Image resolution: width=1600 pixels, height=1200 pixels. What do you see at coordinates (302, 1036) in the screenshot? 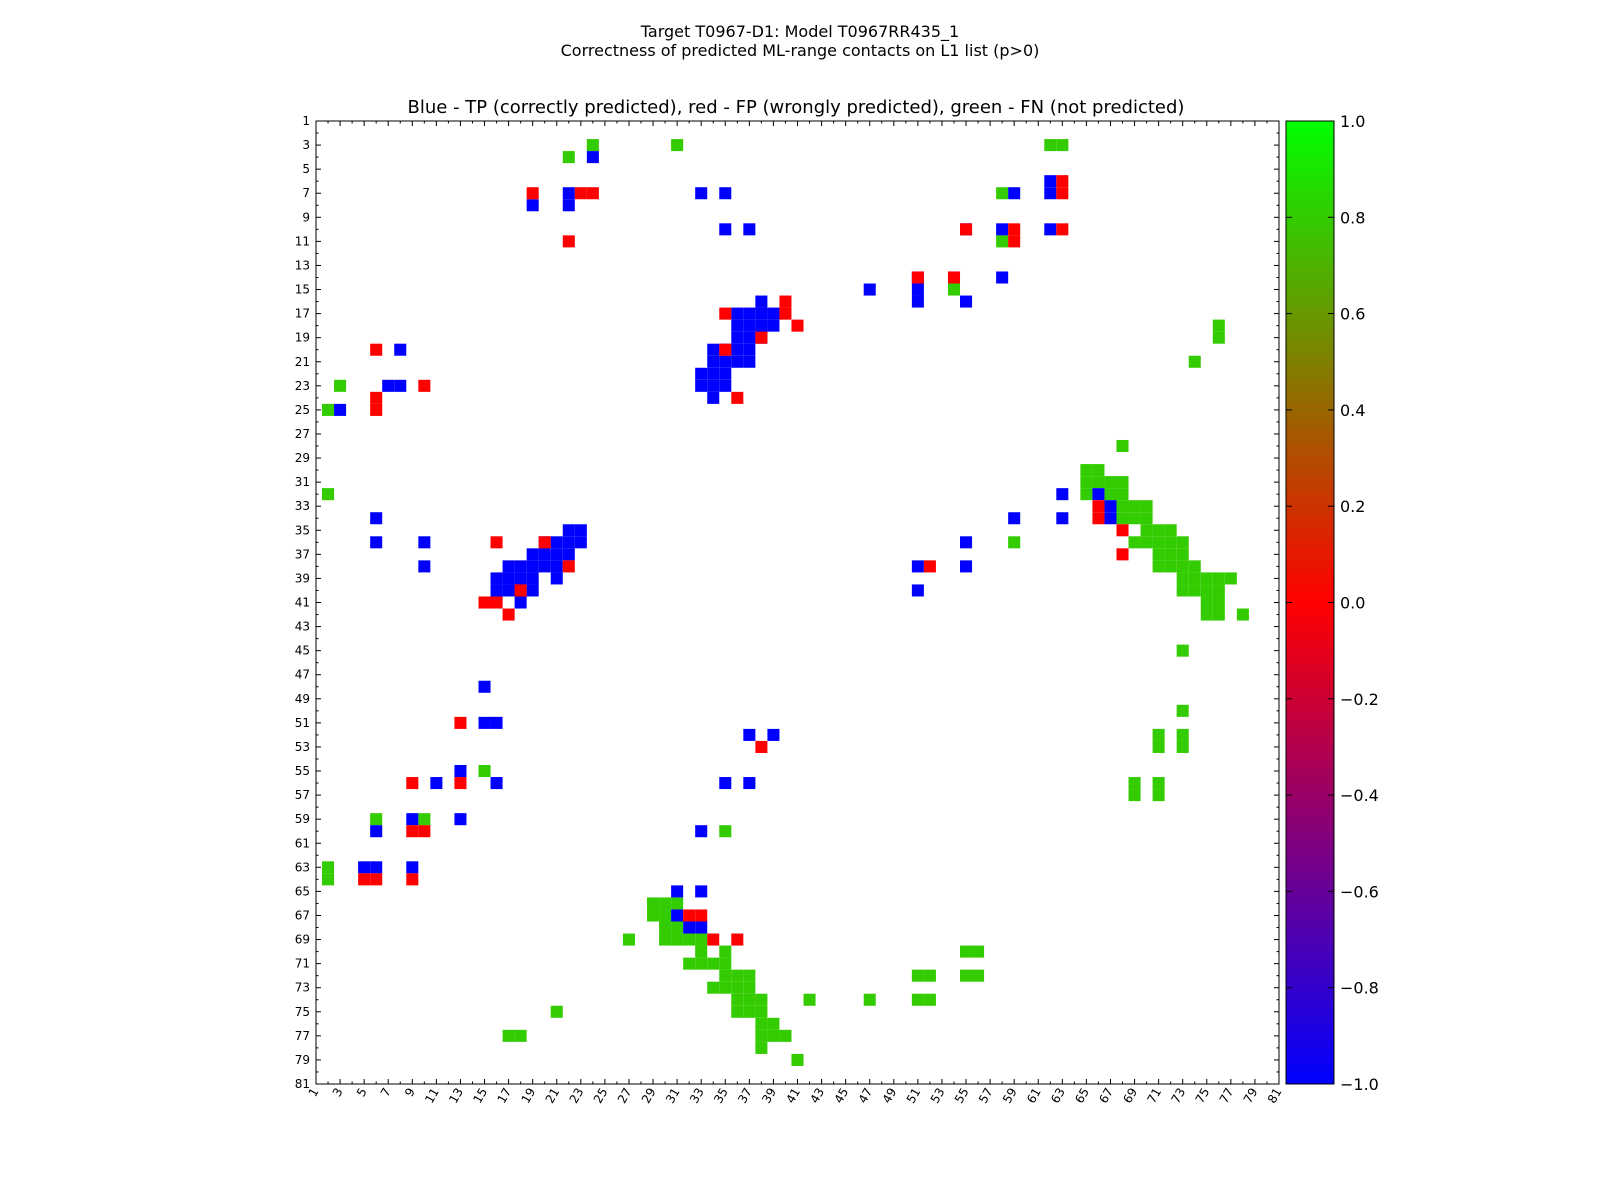
I see `y-tick-label: 77` at bounding box center [302, 1036].